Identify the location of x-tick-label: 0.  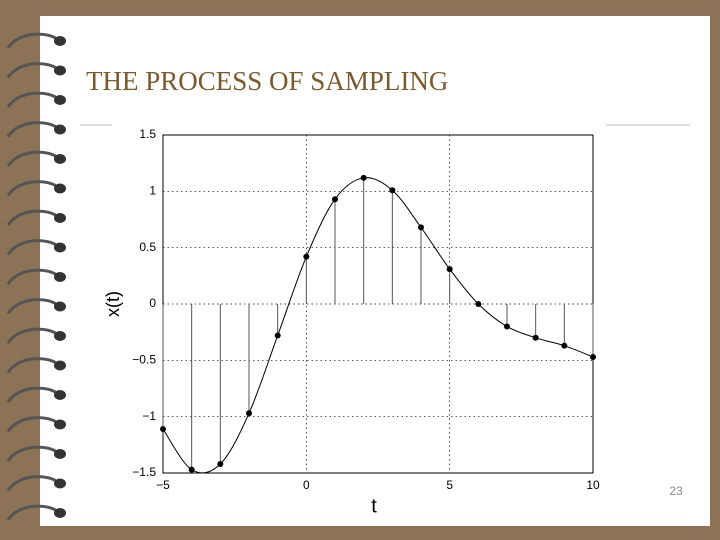
(306, 485).